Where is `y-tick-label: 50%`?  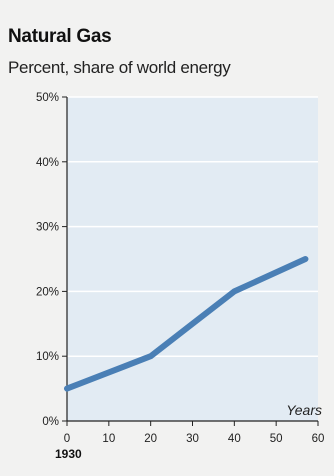
y-tick-label: 50% is located at coordinates (47, 98).